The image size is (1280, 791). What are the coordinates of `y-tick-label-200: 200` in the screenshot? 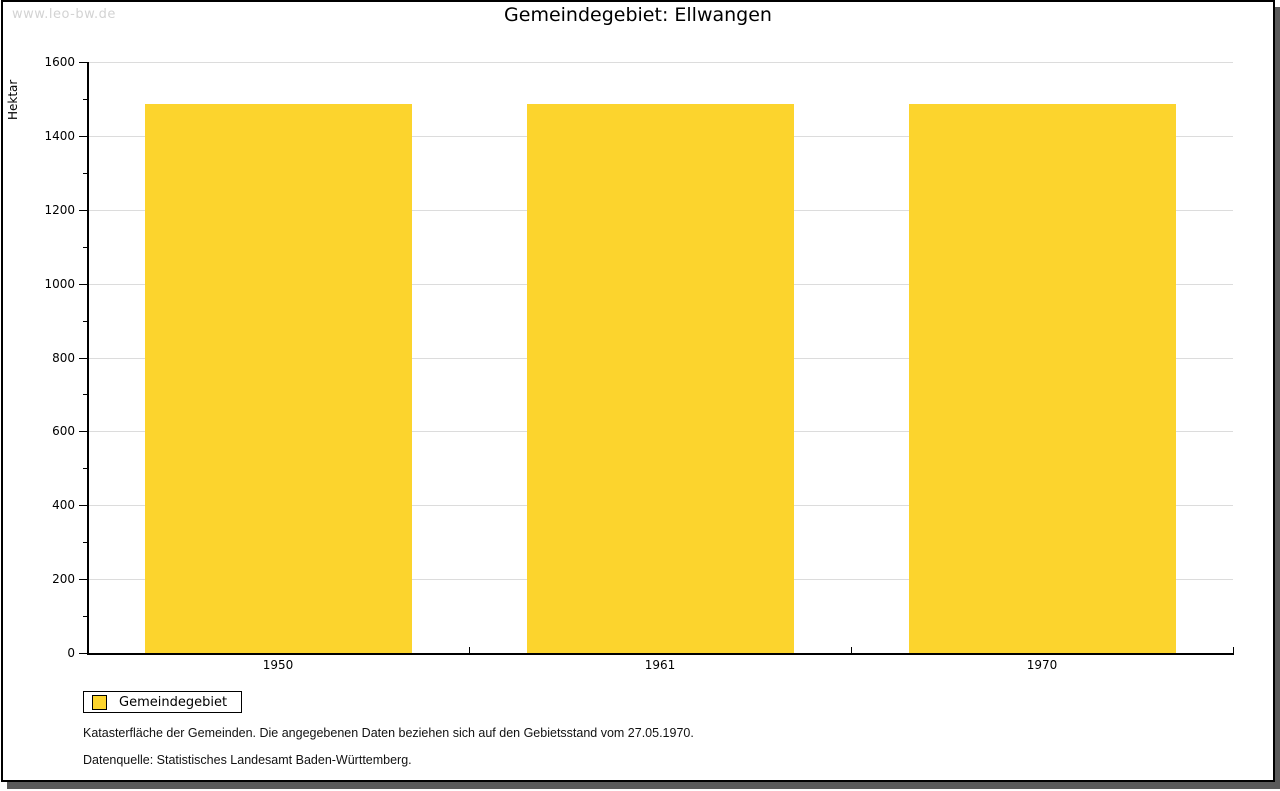 It's located at (63, 579).